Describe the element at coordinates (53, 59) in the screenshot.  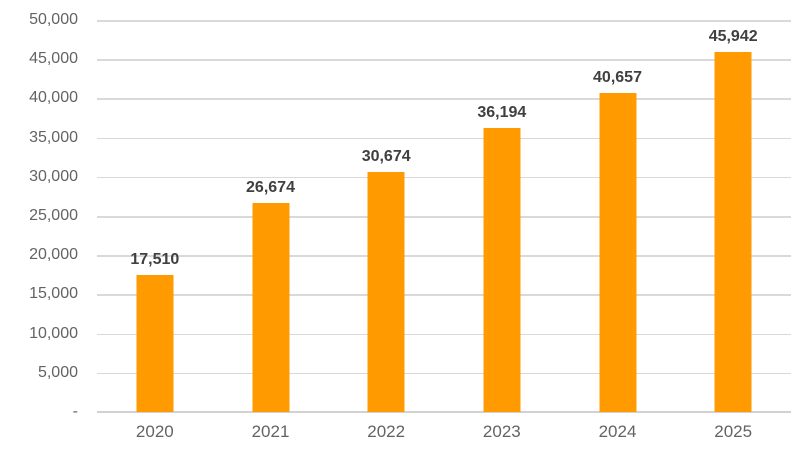
I see `y-axis-tick-label: 45,000` at that location.